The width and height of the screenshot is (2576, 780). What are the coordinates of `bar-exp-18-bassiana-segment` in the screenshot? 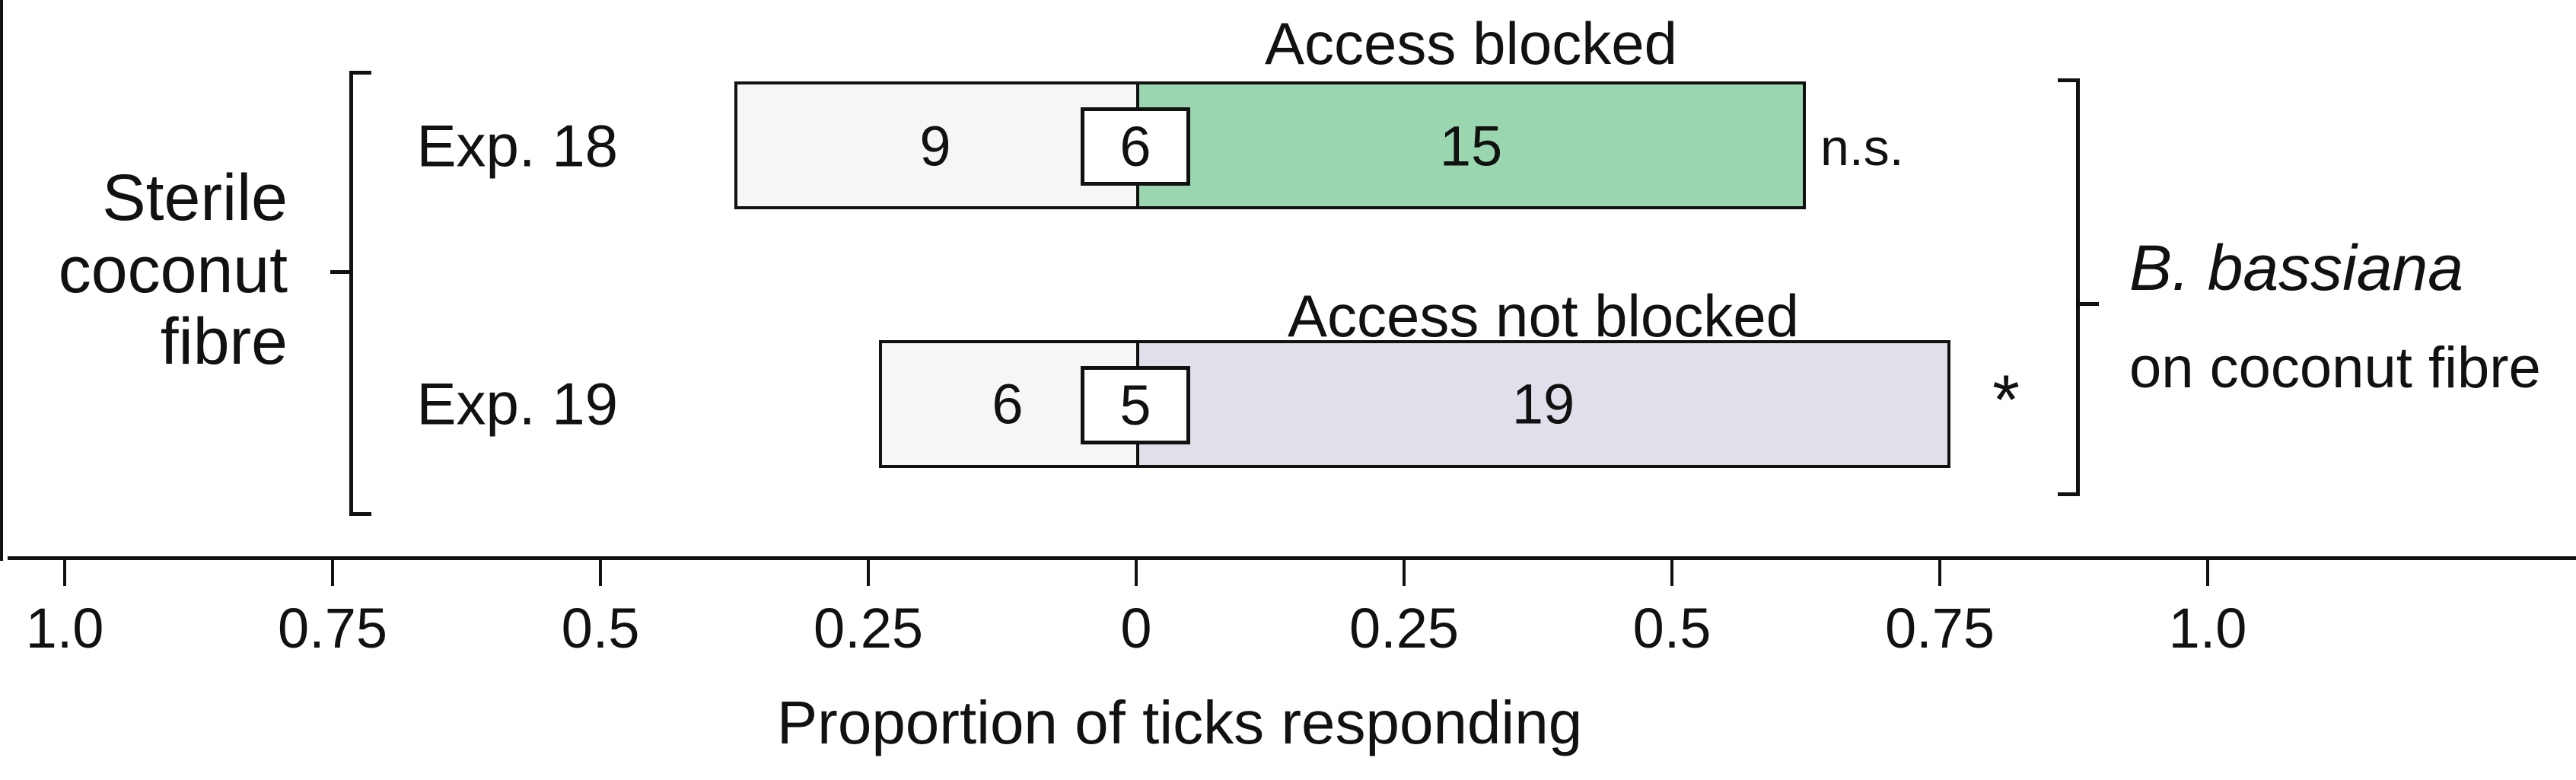 It's located at (1471, 145).